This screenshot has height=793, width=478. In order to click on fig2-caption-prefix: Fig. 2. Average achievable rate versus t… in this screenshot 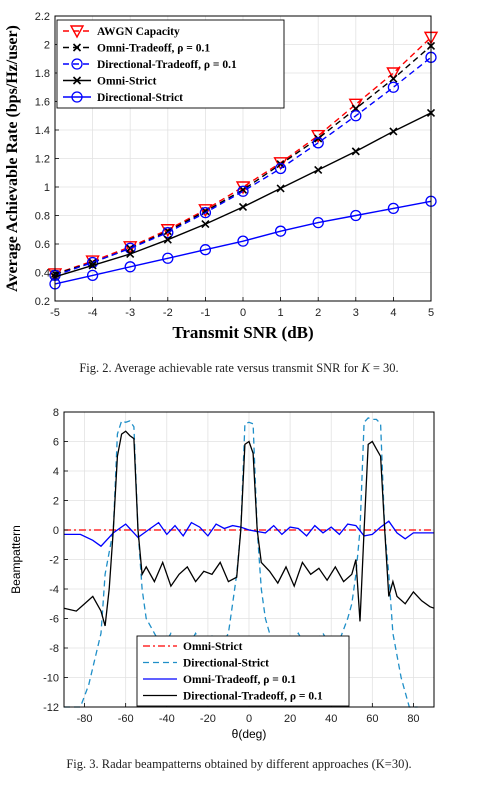, I will do `click(220, 368)`.